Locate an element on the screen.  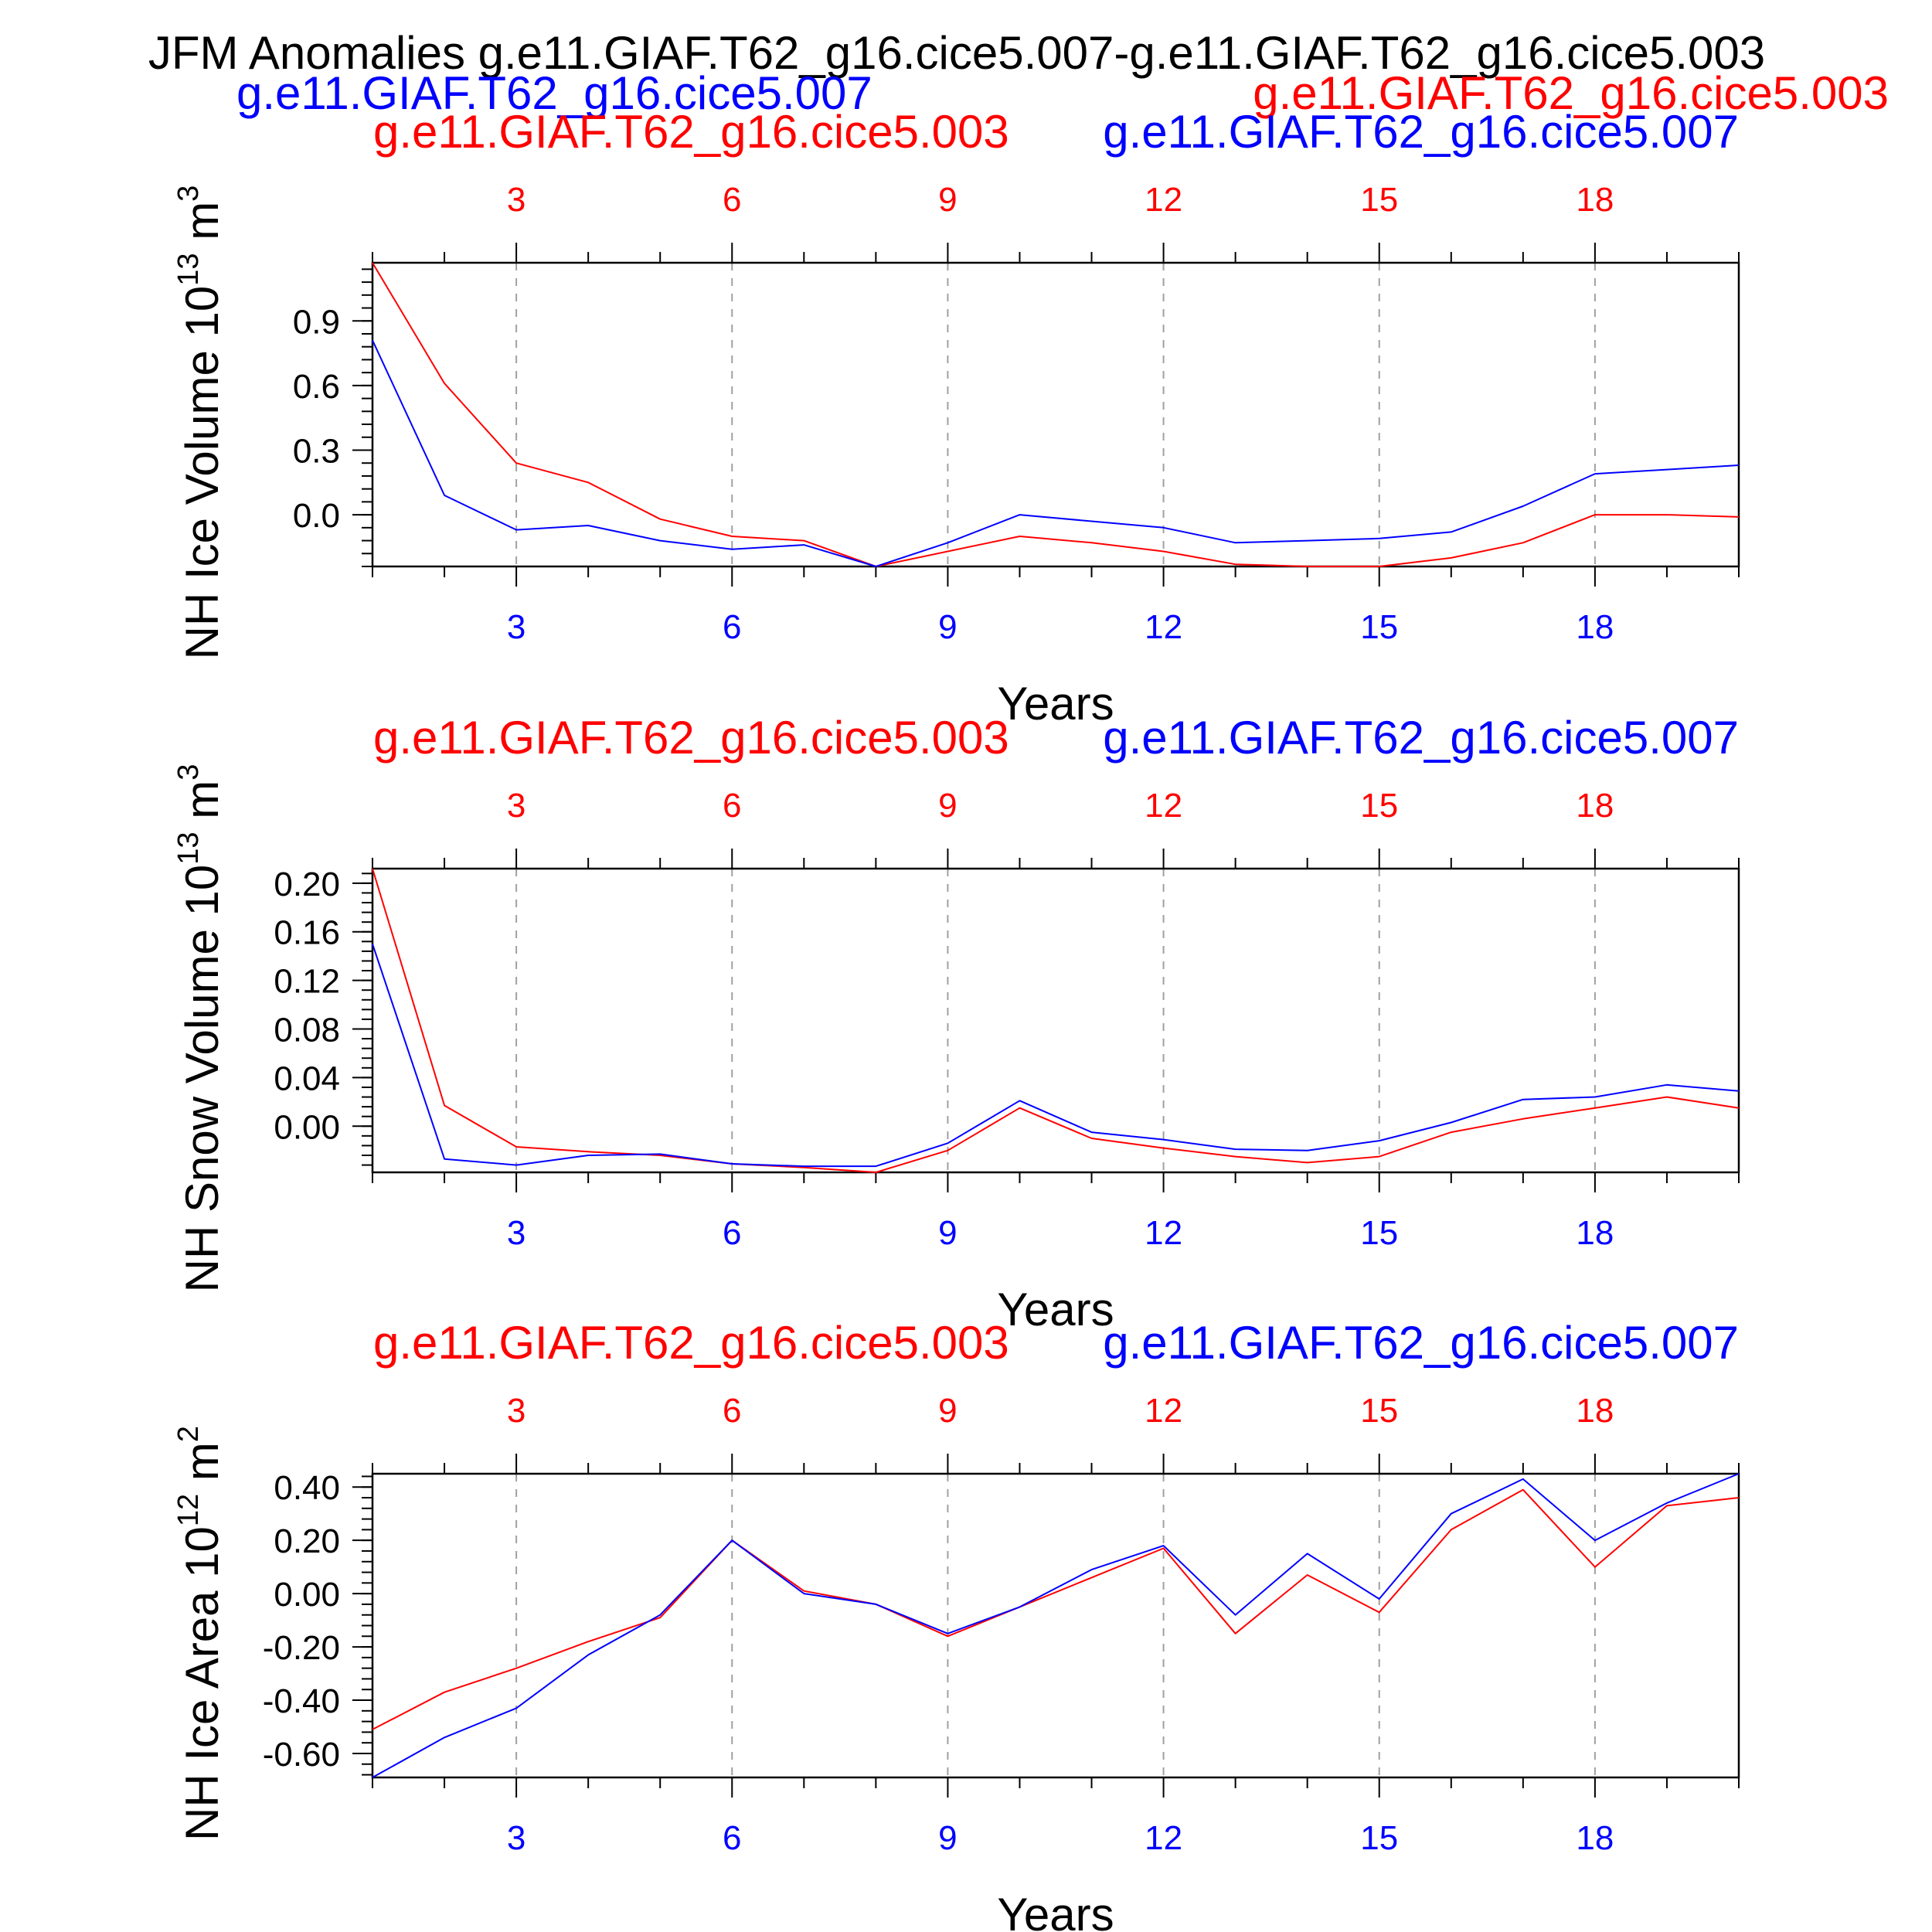
y-tick-label: 0.04 is located at coordinates (307, 1078).